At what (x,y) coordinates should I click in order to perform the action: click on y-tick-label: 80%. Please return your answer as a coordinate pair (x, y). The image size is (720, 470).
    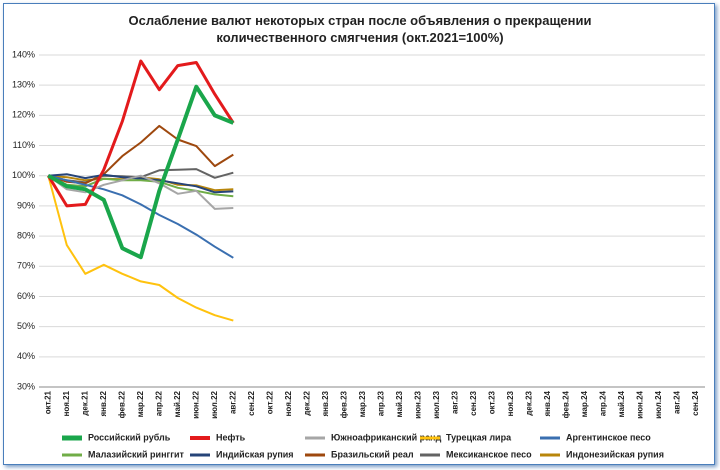
    Looking at the image, I should click on (26, 235).